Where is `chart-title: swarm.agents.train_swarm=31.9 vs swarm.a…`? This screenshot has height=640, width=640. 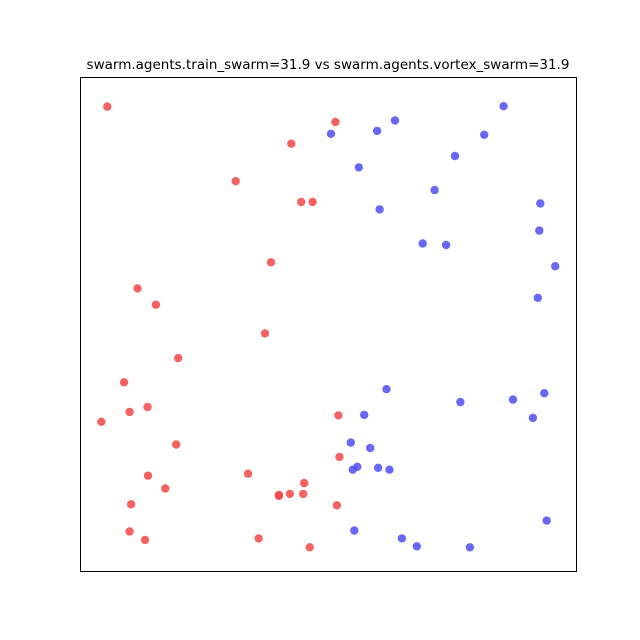 chart-title: swarm.agents.train_swarm=31.9 vs swarm.a… is located at coordinates (328, 65).